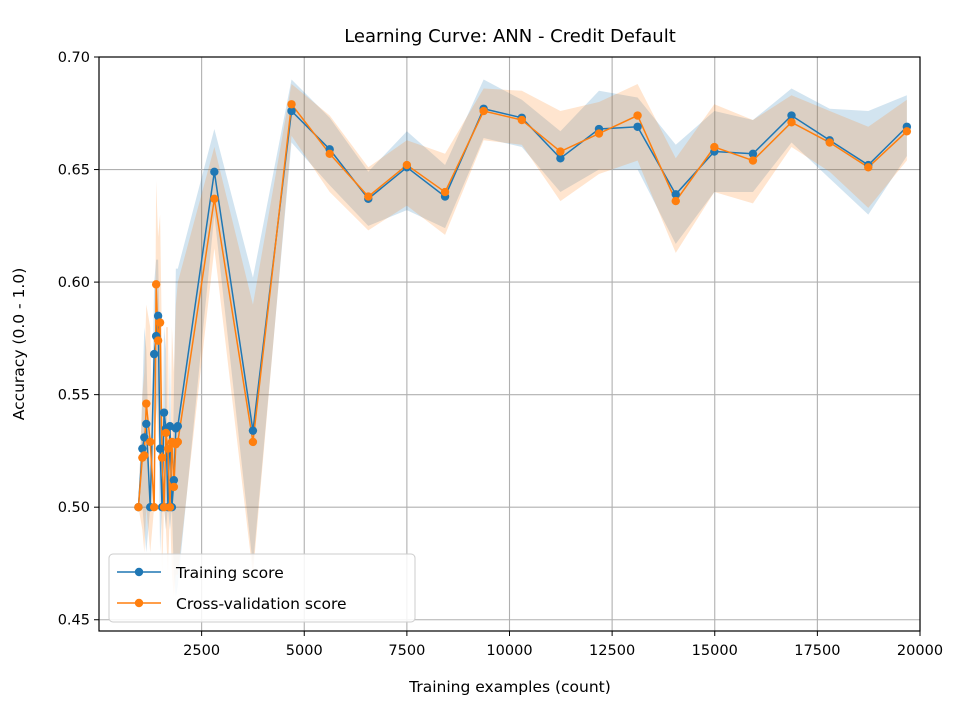 Image resolution: width=960 pixels, height=720 pixels. Describe the element at coordinates (817, 651) in the screenshot. I see `x-tick-label: 17500` at that location.